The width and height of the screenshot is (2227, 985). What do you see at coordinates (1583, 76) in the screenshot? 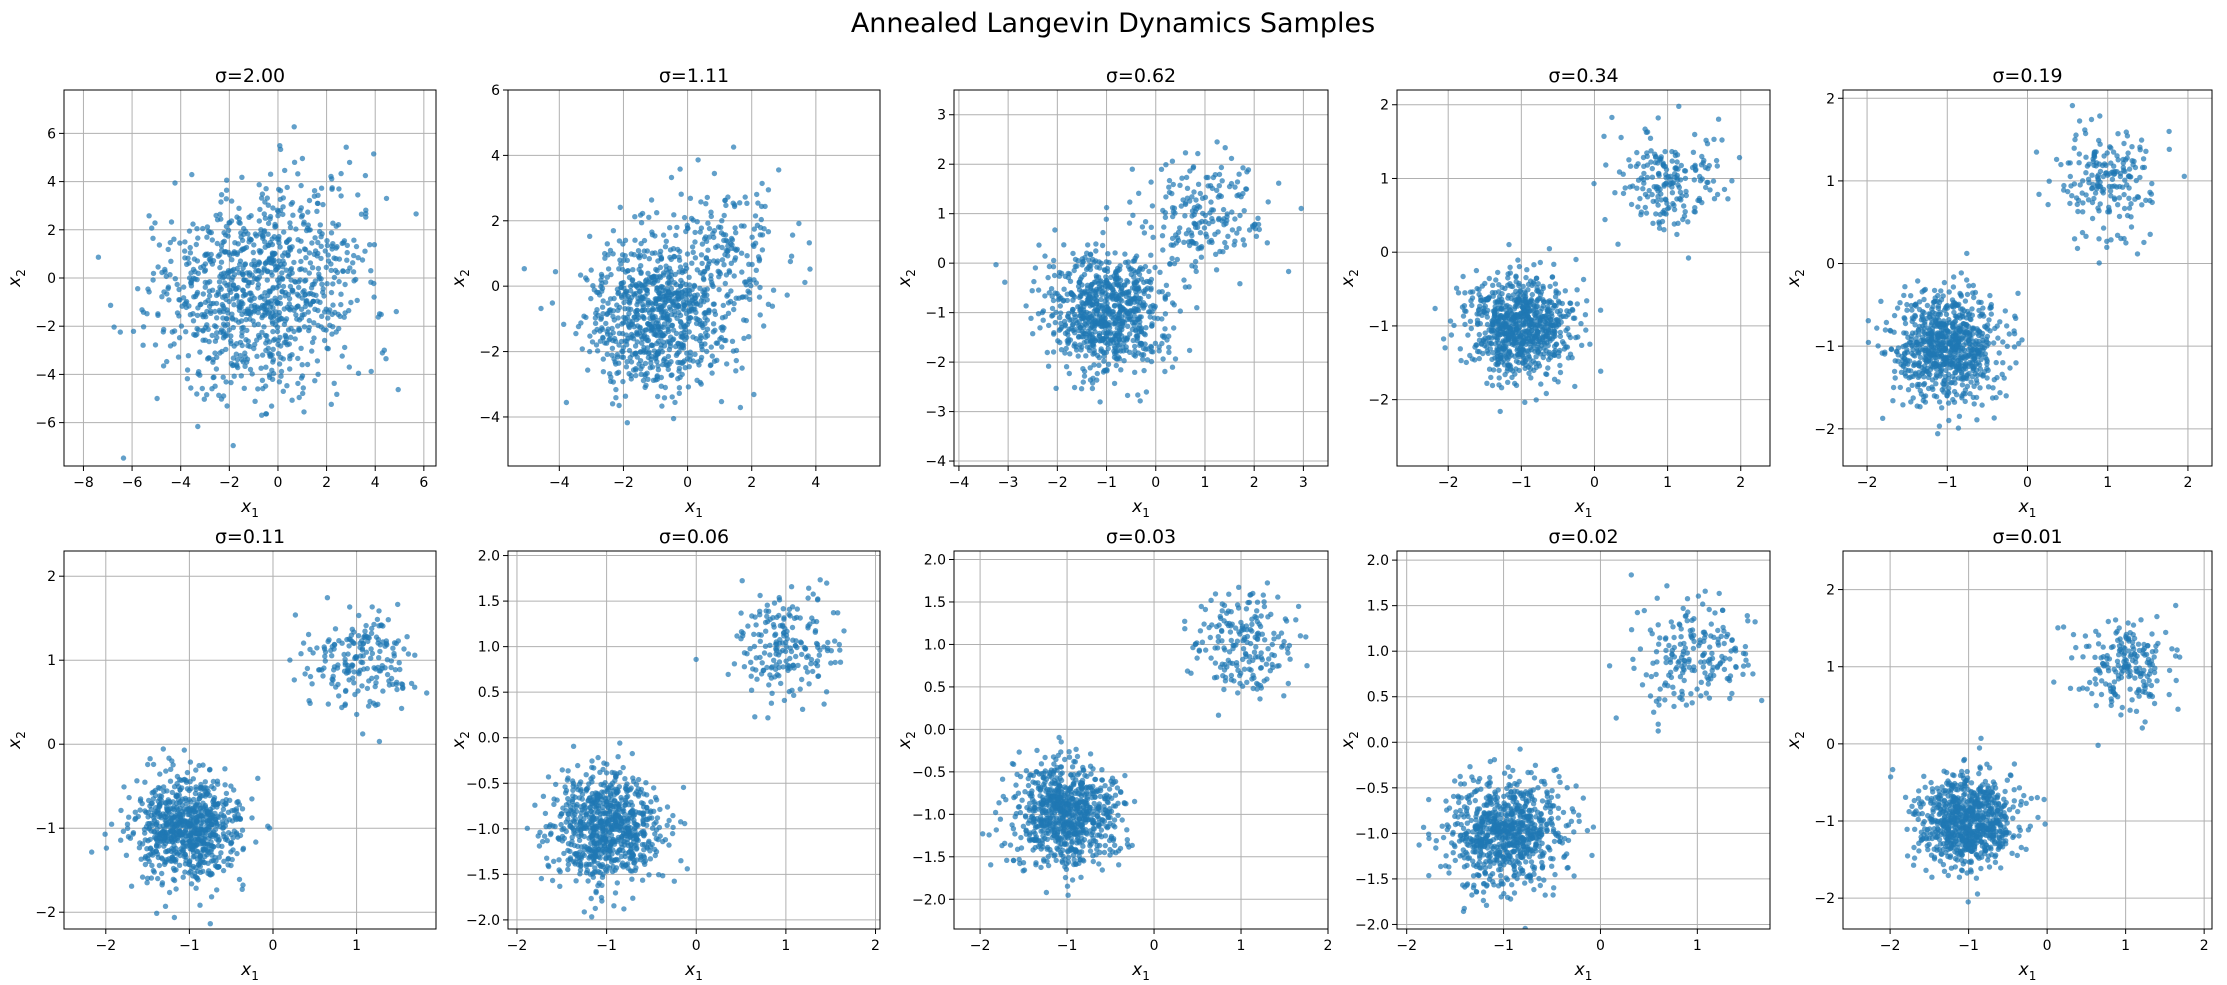
I see `subplot-title: σ=0.34` at bounding box center [1583, 76].